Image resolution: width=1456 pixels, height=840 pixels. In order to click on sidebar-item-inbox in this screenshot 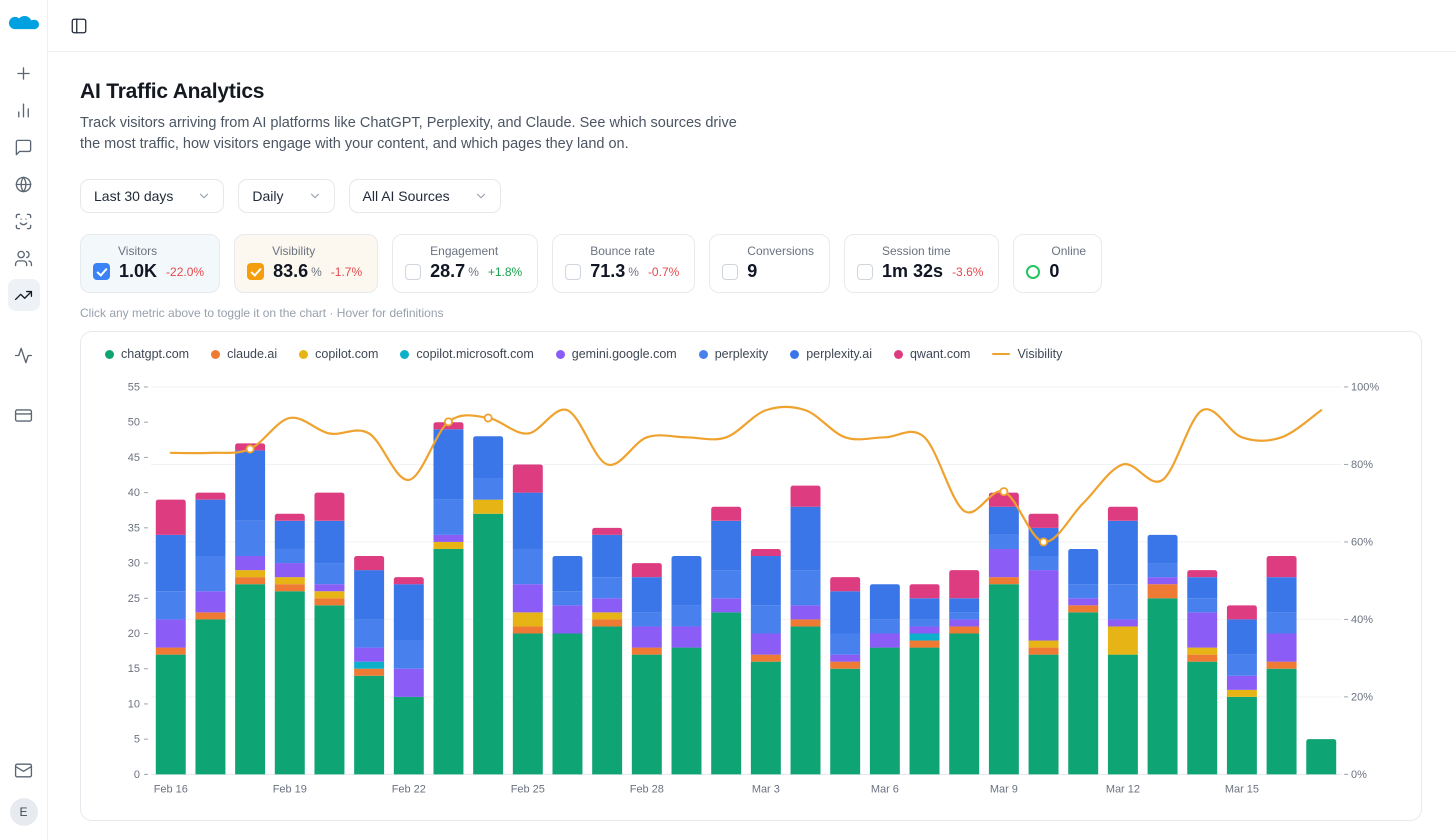, I will do `click(24, 770)`.